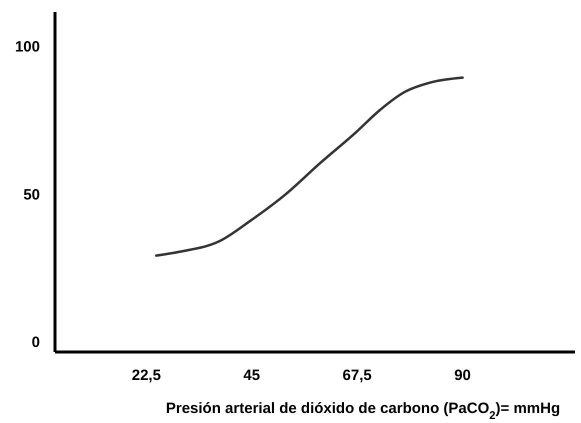 The image size is (581, 423). I want to click on x-tick-label: 67,5, so click(357, 375).